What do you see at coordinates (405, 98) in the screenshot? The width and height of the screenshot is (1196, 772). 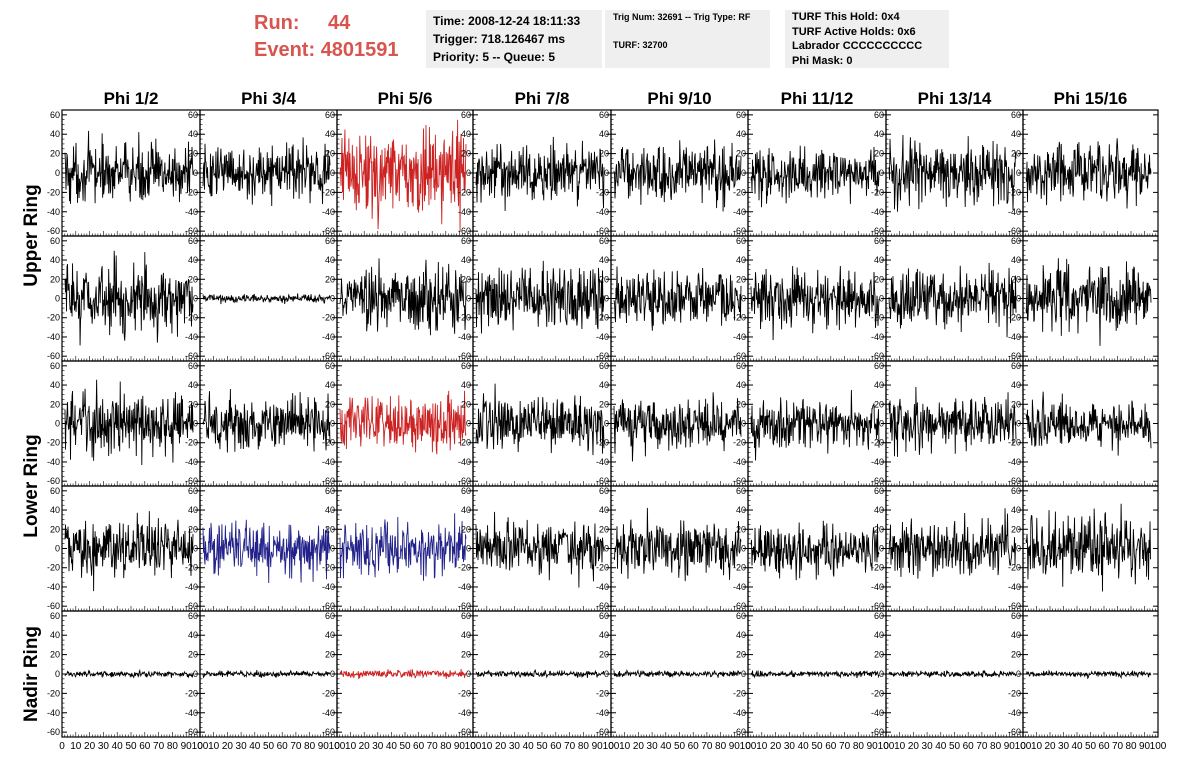 I see `column-label: Phi 5/6` at bounding box center [405, 98].